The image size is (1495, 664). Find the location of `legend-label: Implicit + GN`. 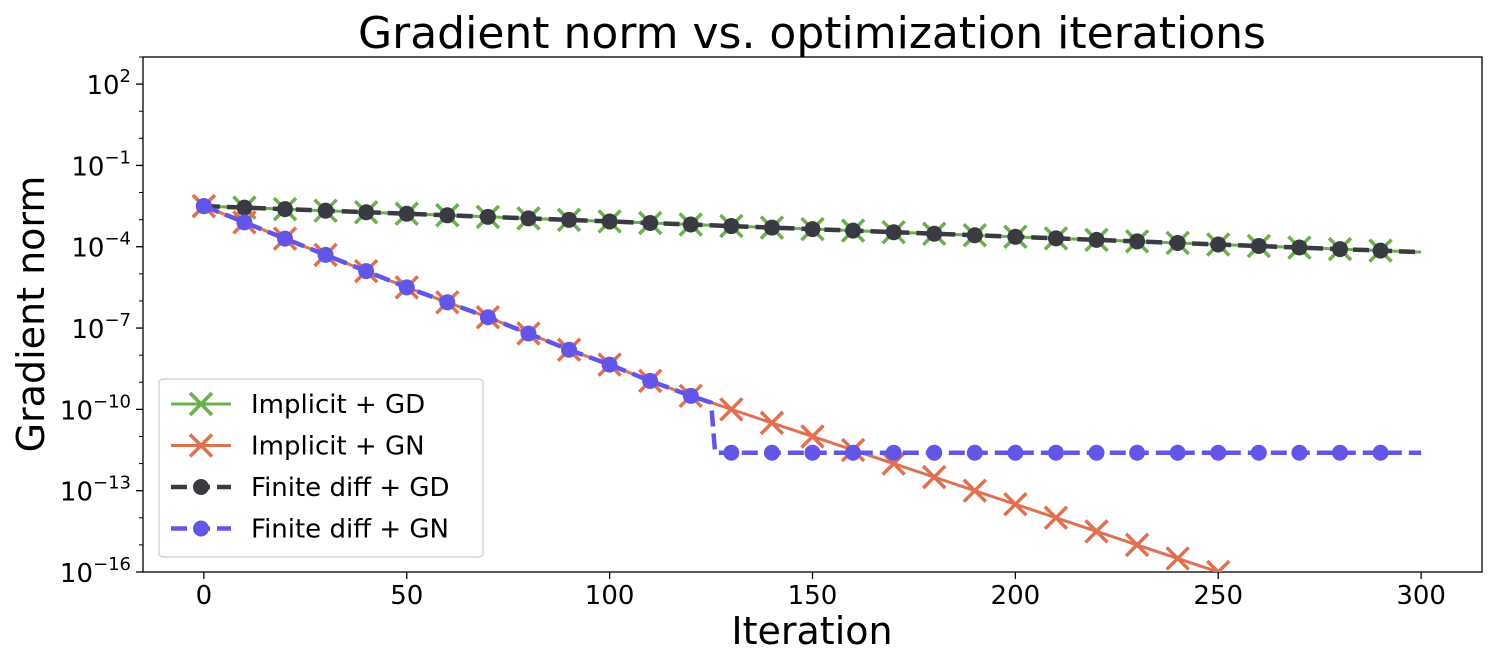

legend-label: Implicit + GN is located at coordinates (338, 447).